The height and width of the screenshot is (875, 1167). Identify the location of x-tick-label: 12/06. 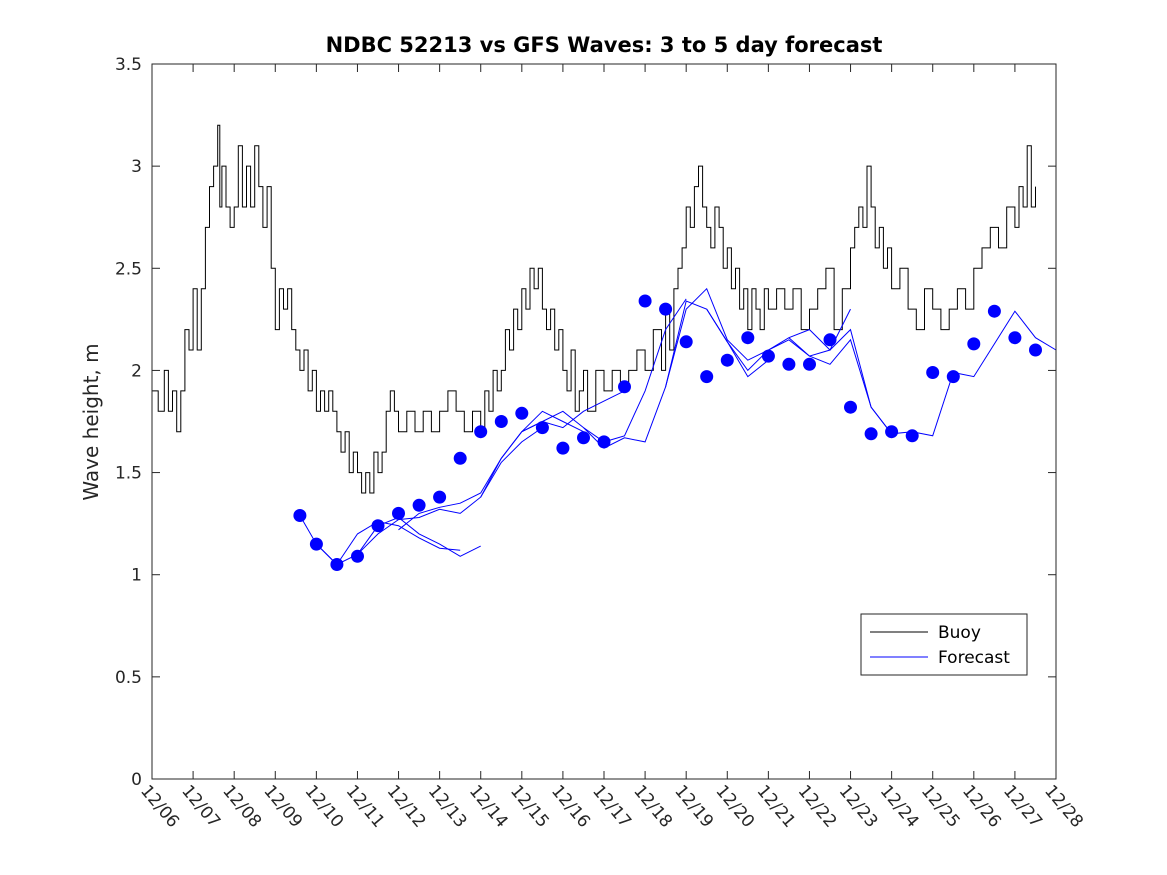
(159, 806).